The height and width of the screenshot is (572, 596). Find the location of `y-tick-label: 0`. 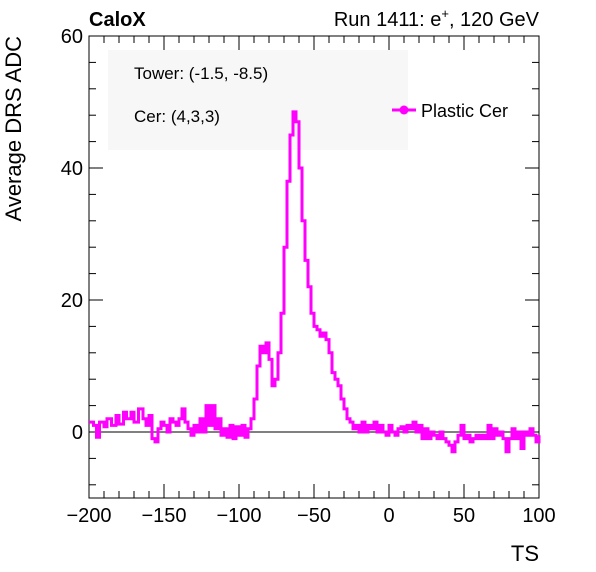

y-tick-label: 0 is located at coordinates (77, 433).